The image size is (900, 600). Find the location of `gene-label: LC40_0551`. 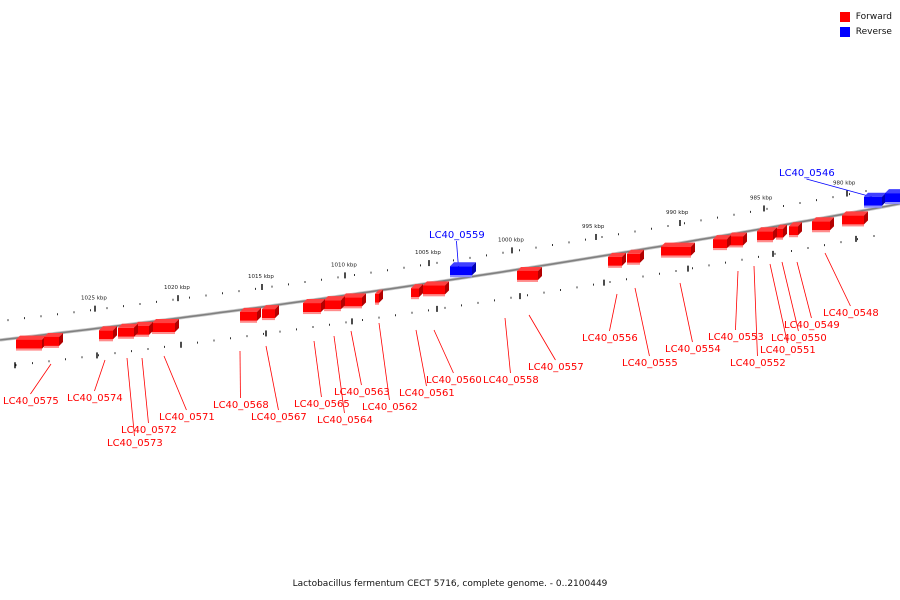

gene-label: LC40_0551 is located at coordinates (788, 350).